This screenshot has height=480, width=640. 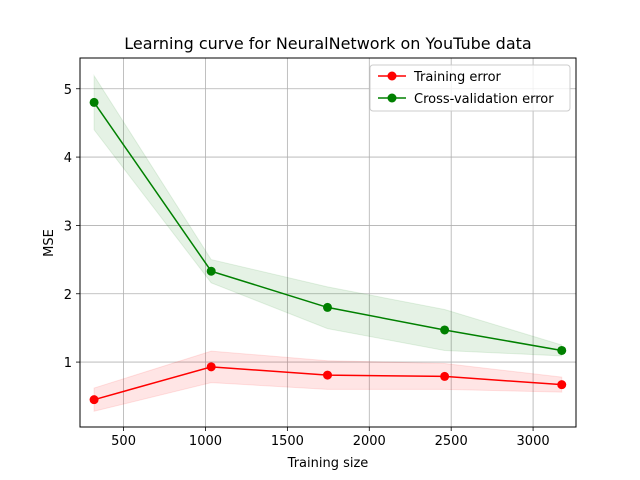 What do you see at coordinates (392, 76) in the screenshot?
I see `legend-marker-training` at bounding box center [392, 76].